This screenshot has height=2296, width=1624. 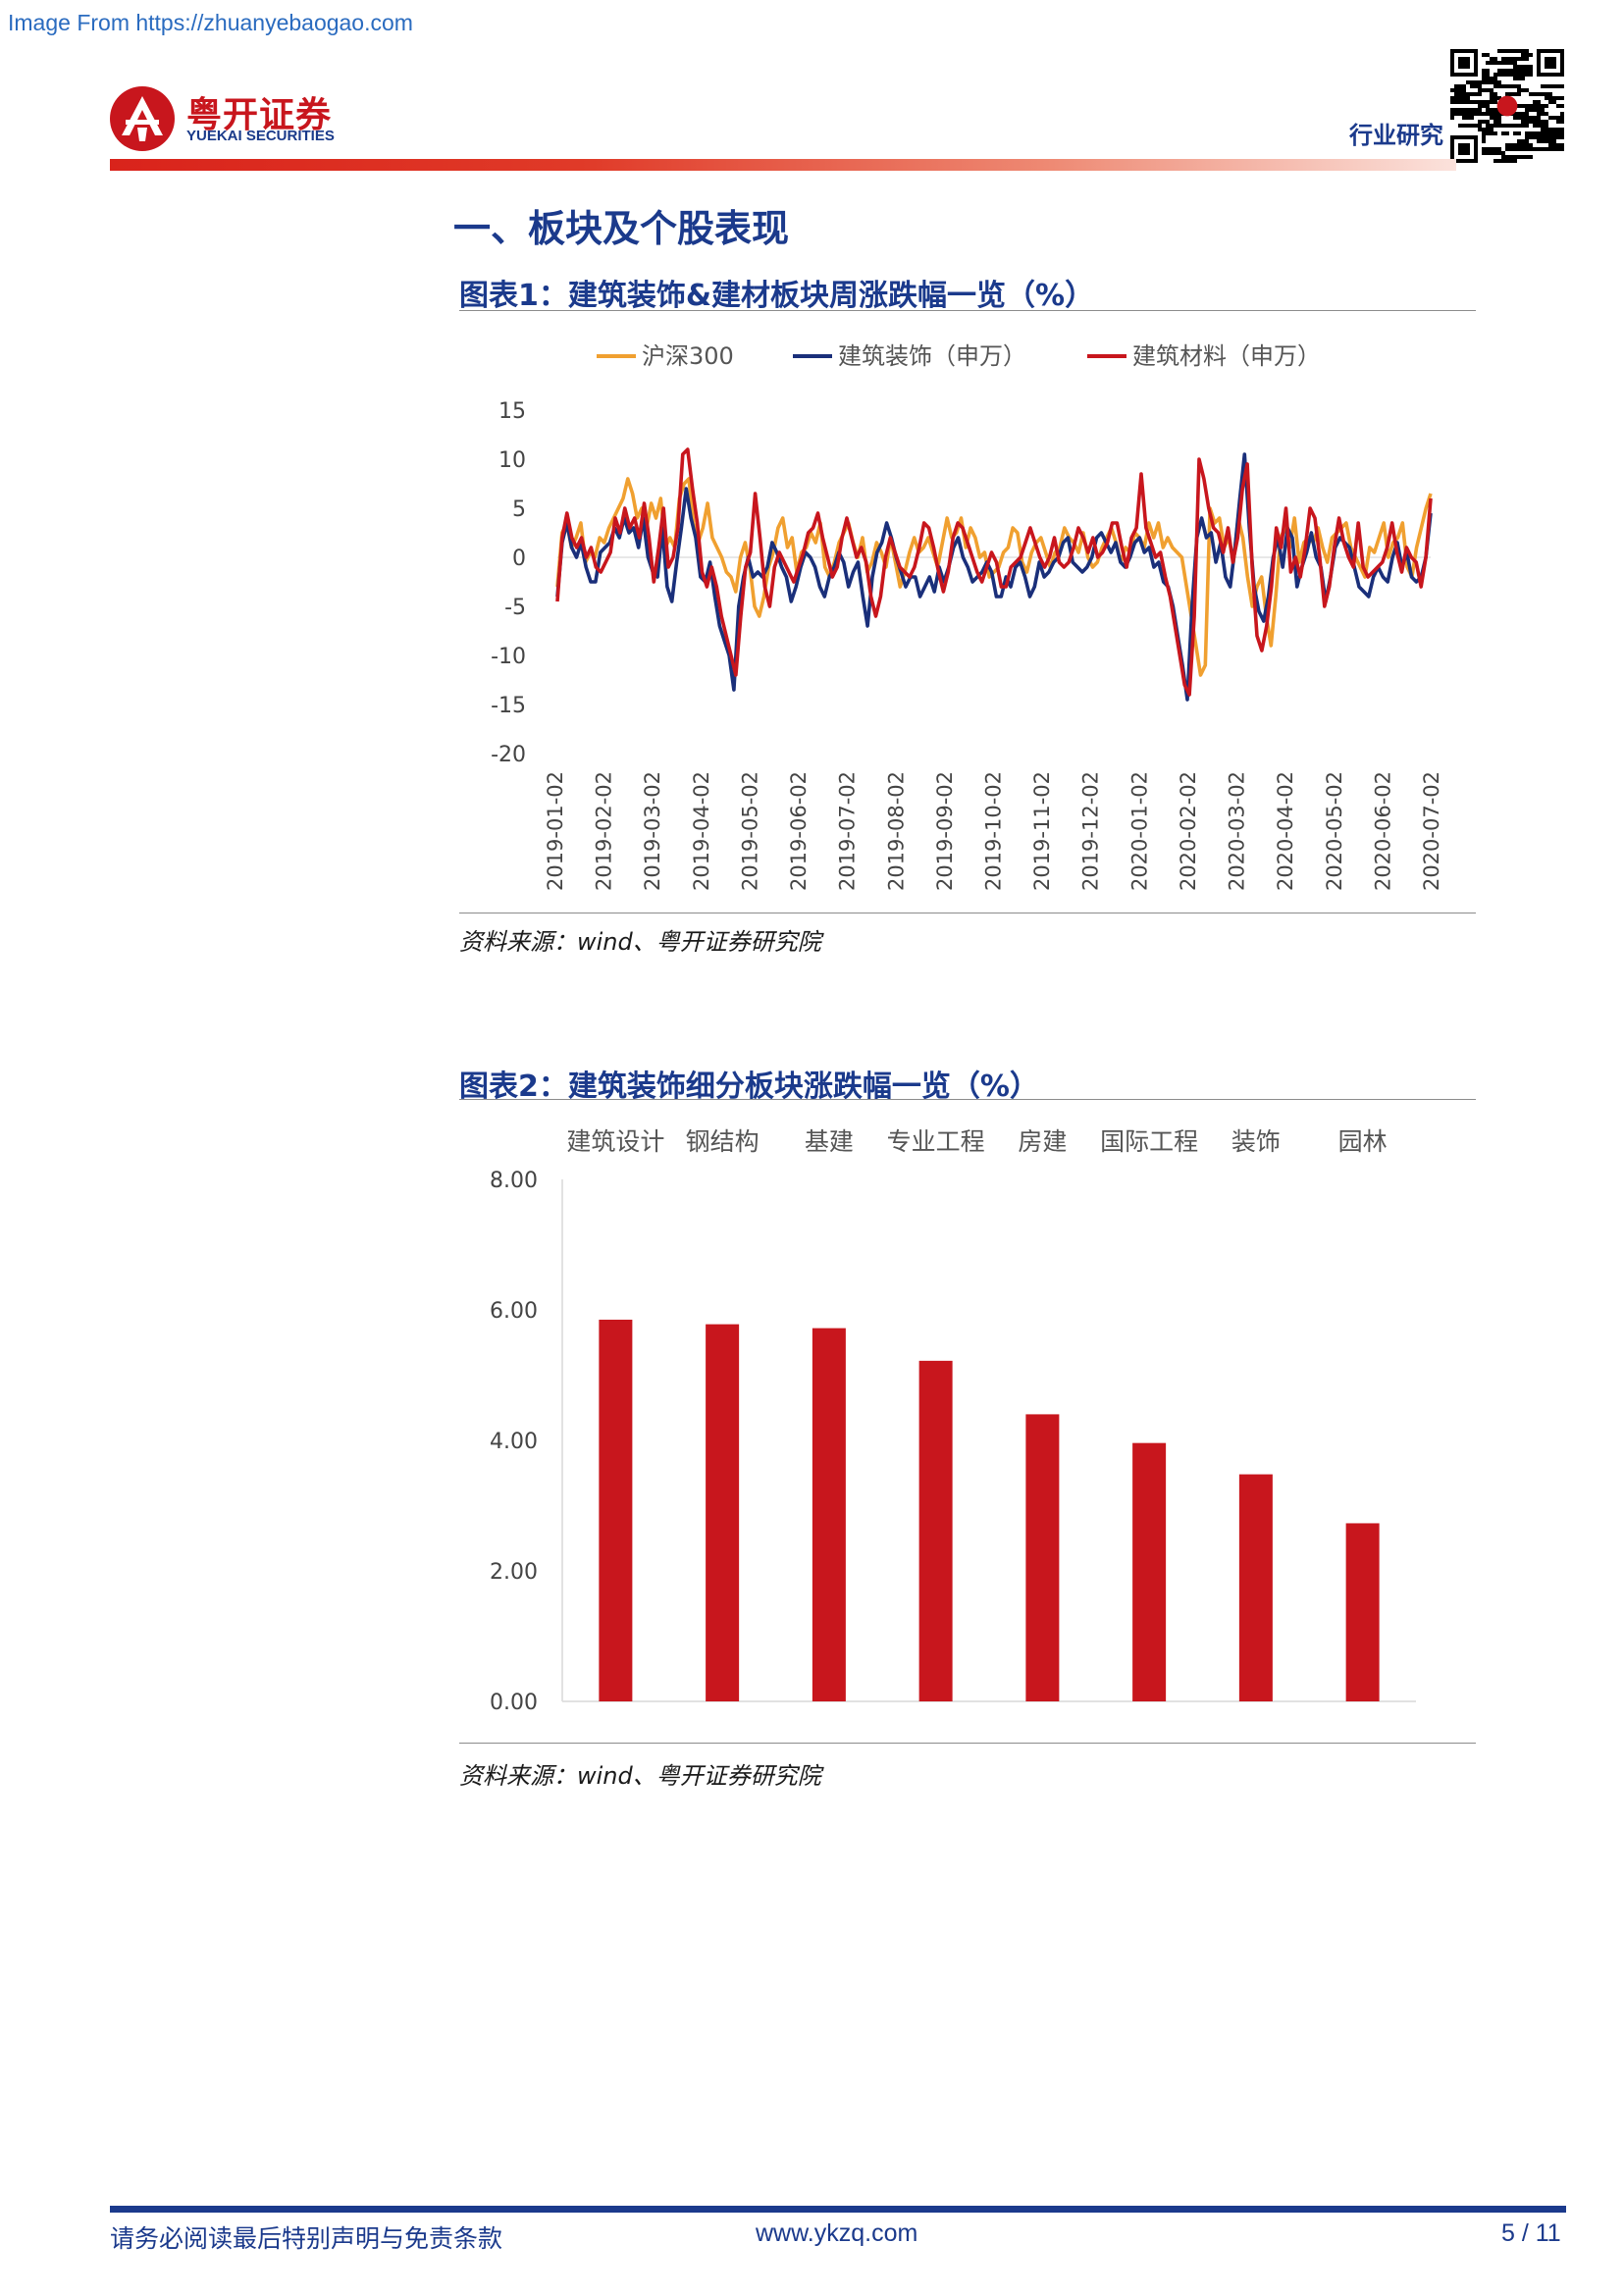 I want to click on category-label: 园林, so click(x=1363, y=1141).